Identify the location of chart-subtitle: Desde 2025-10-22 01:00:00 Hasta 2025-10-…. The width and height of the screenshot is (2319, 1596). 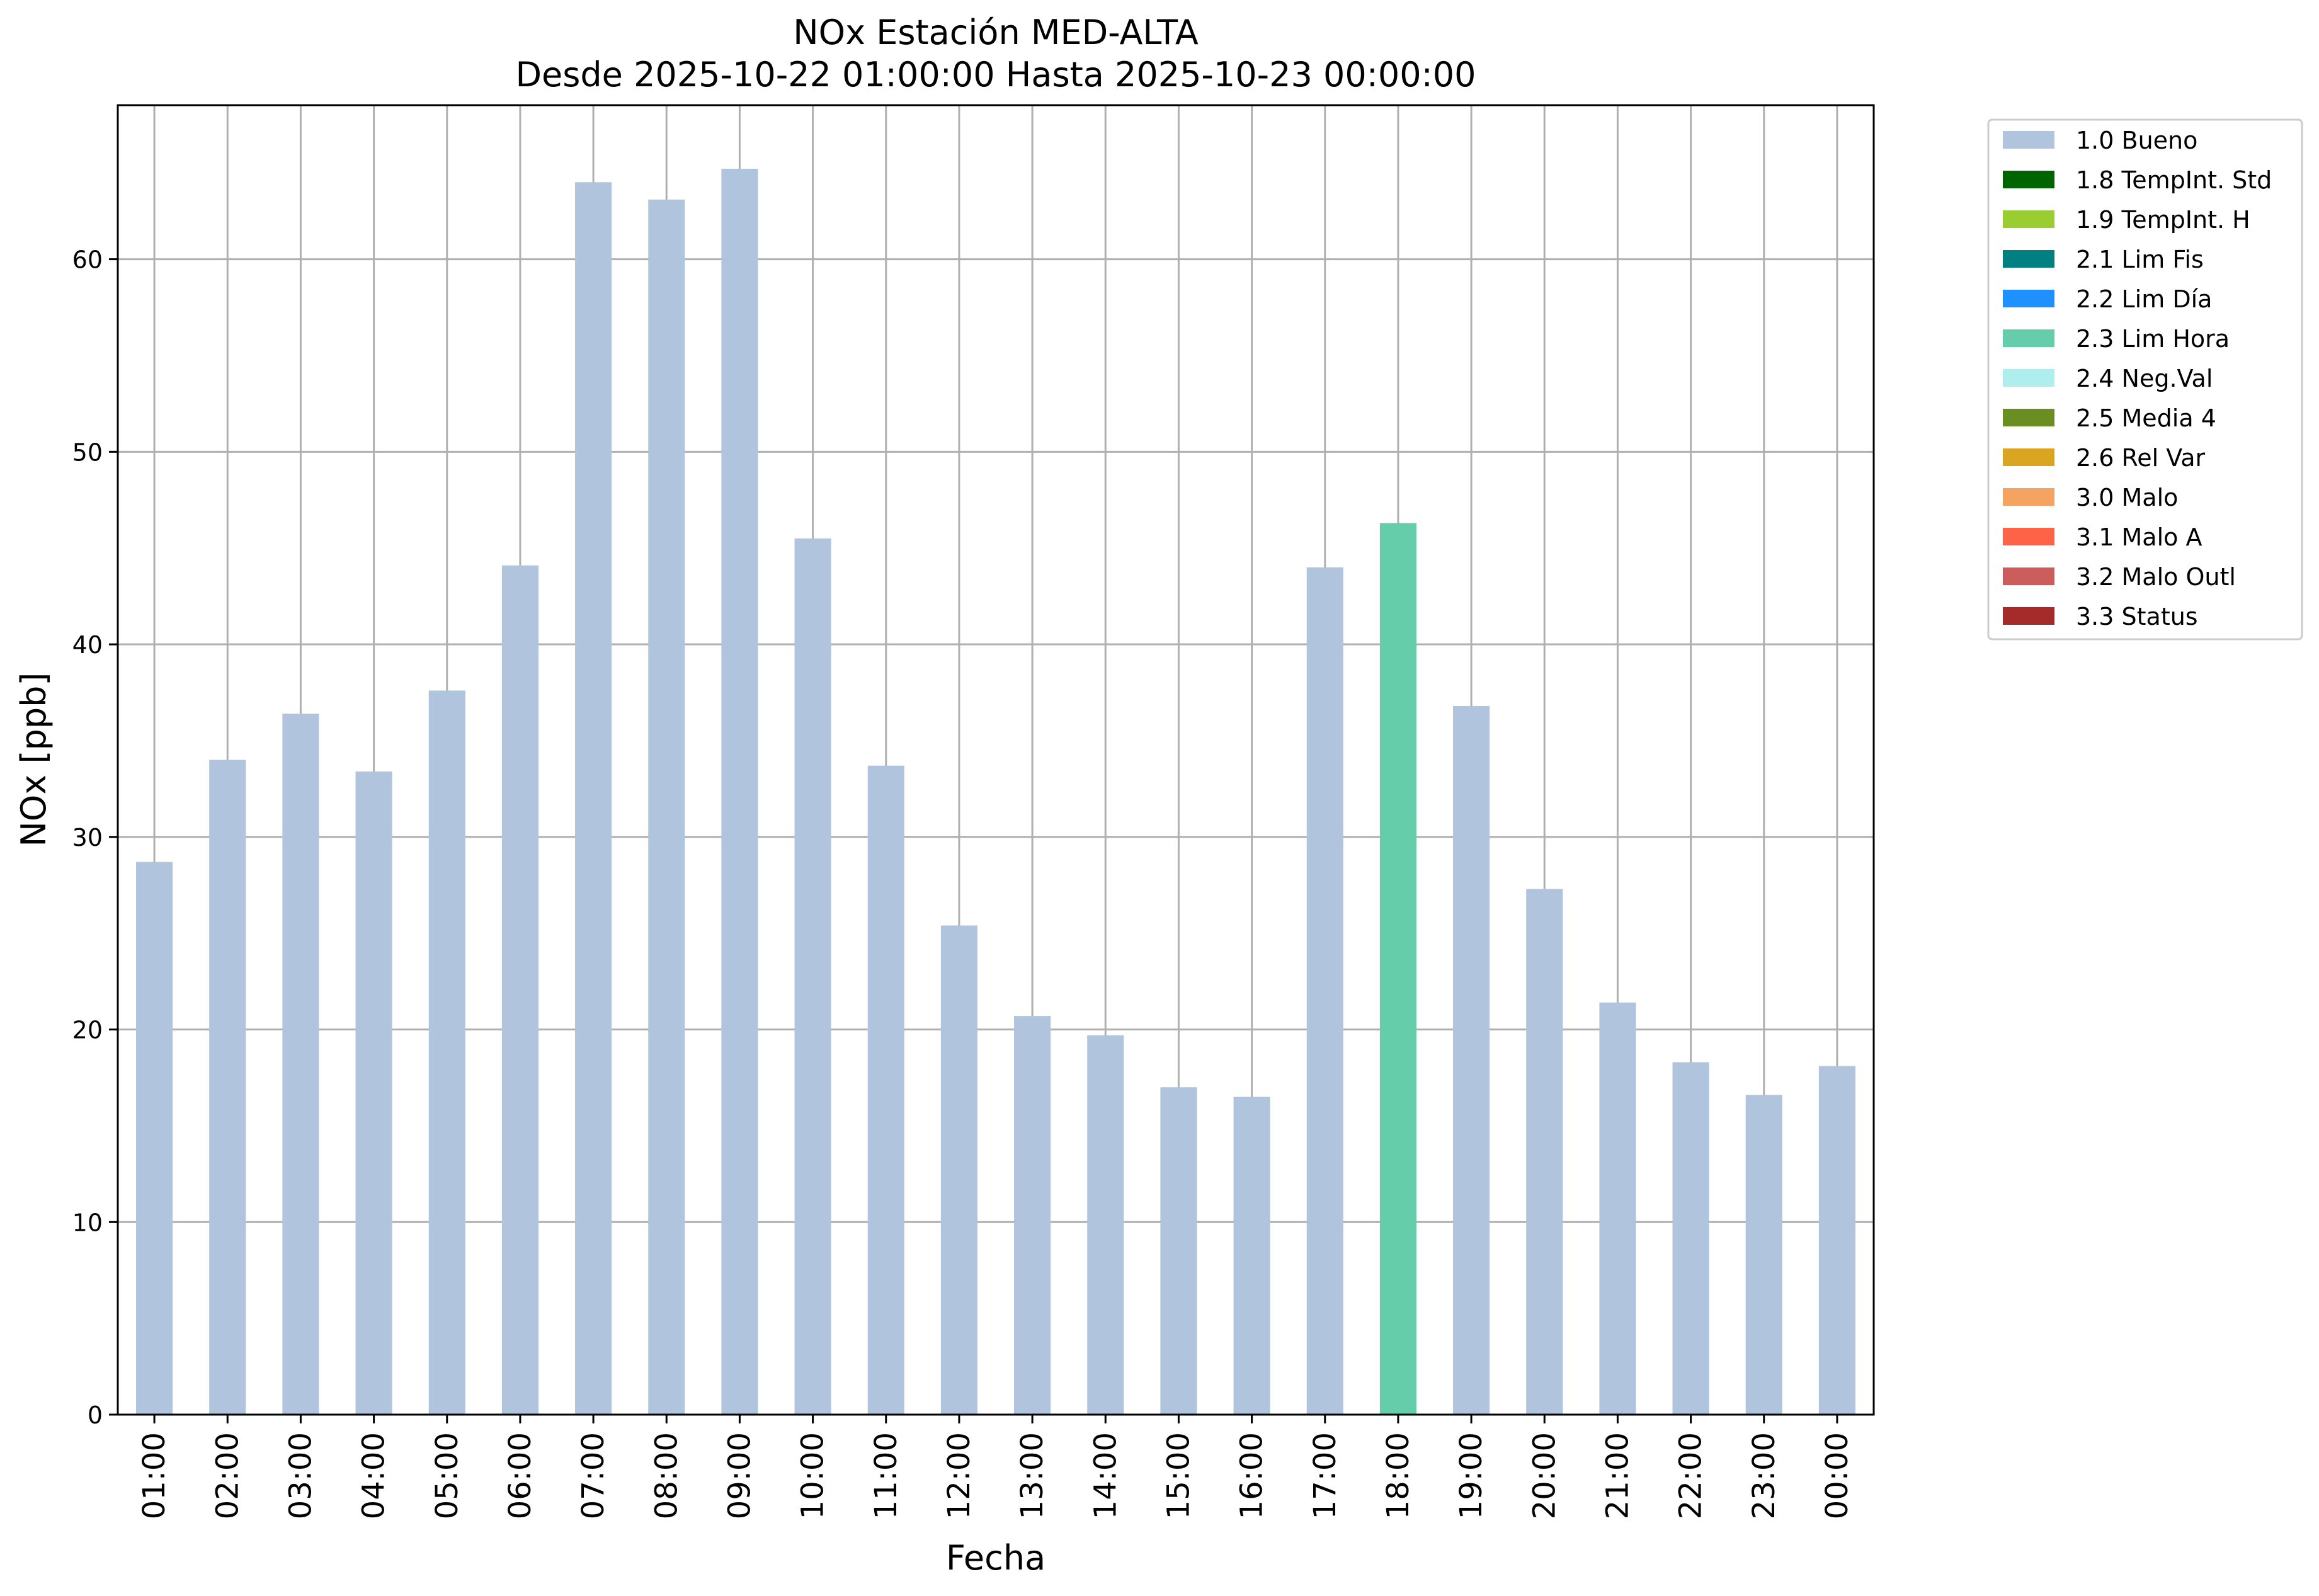
(995, 74).